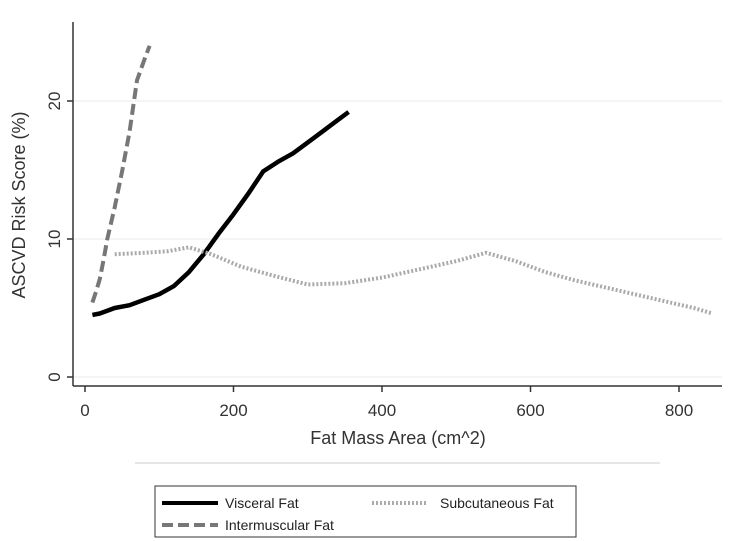 This screenshot has width=732, height=541. Describe the element at coordinates (382, 410) in the screenshot. I see `x-tick-label-400: 400` at that location.